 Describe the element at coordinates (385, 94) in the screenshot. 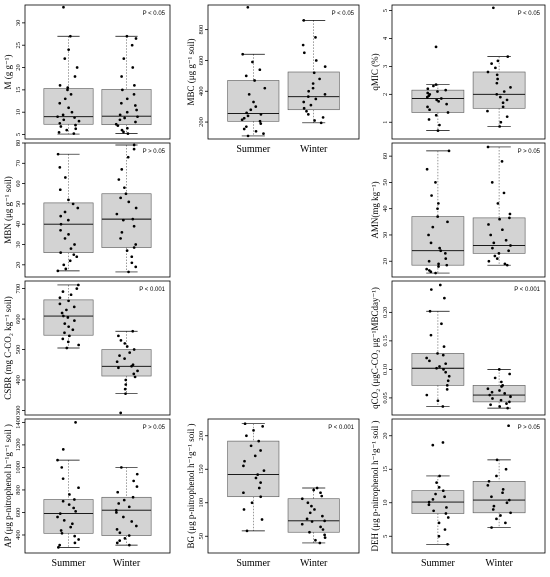

I see `y-tick-label: 2` at that location.